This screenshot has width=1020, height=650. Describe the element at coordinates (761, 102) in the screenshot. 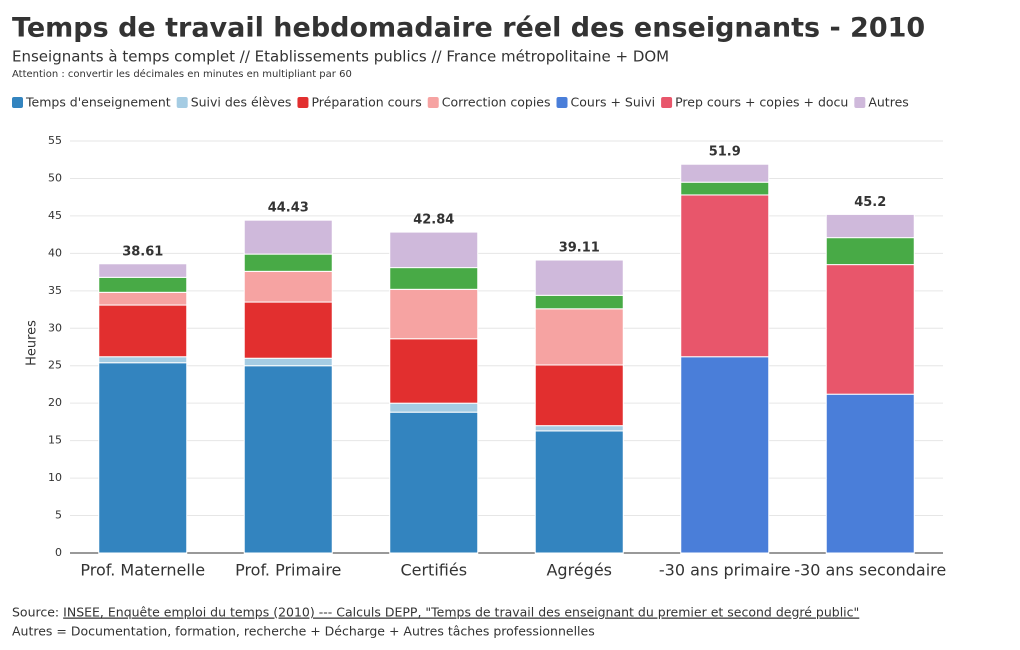

I see `legend-label: Prep cours + copies + docu` at that location.